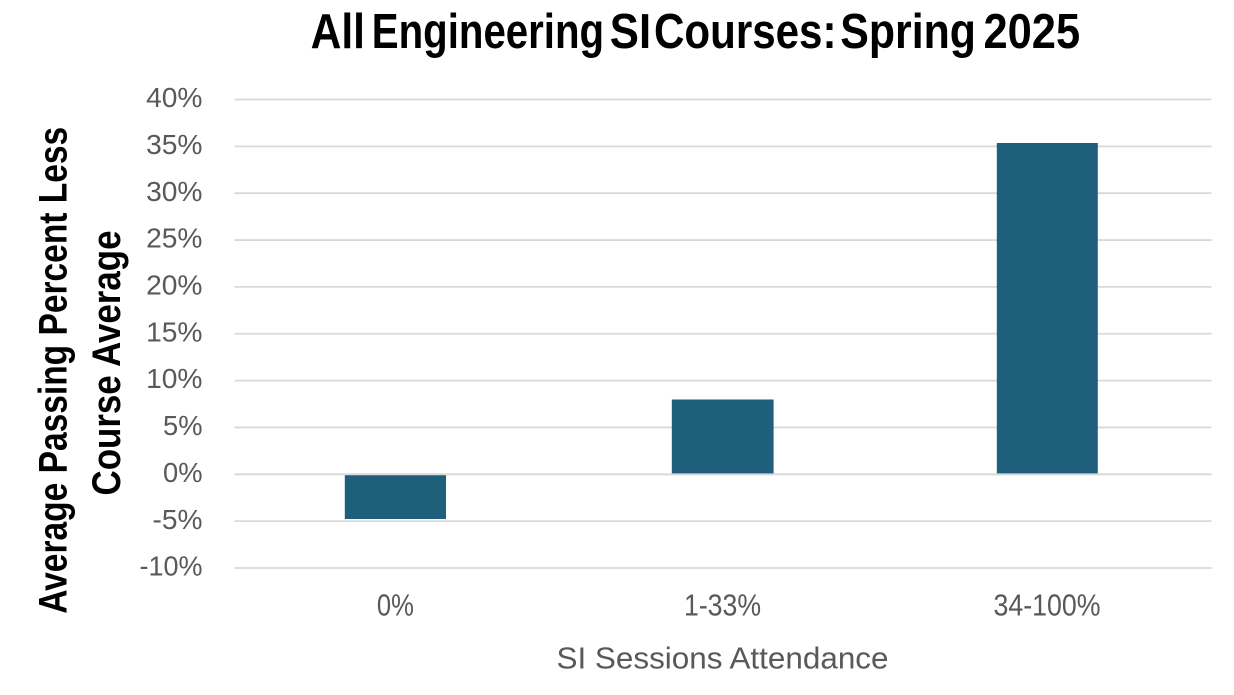 Image resolution: width=1234 pixels, height=695 pixels. What do you see at coordinates (174, 191) in the screenshot?
I see `svg-text: 30%` at bounding box center [174, 191].